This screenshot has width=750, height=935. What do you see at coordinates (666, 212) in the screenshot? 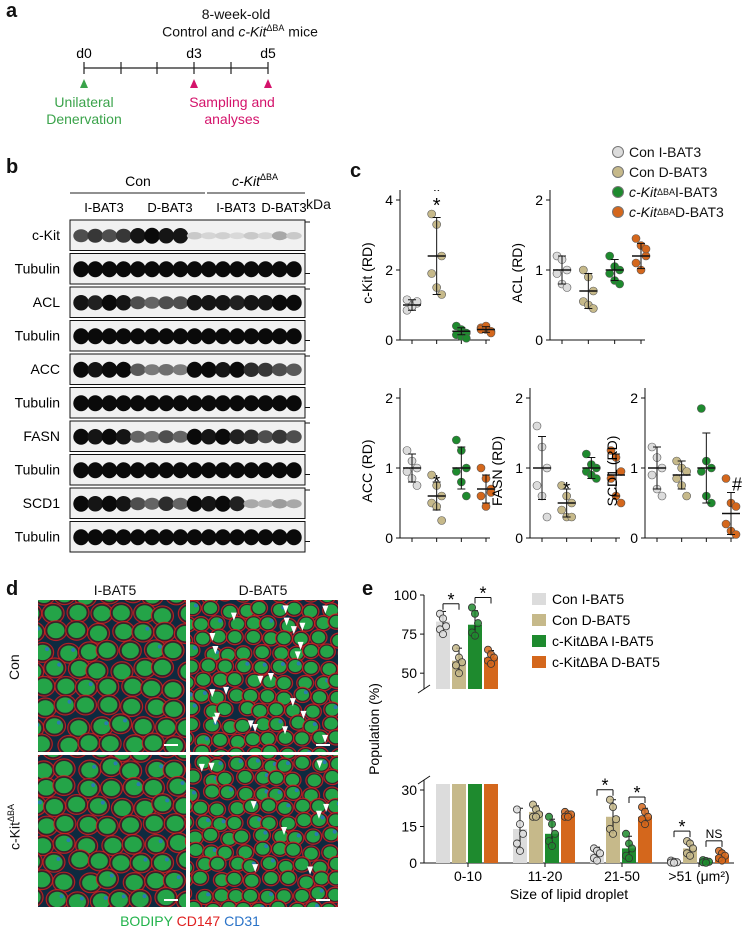
I see `legend-c-ckit-sup: ΔBA` at bounding box center [666, 212].